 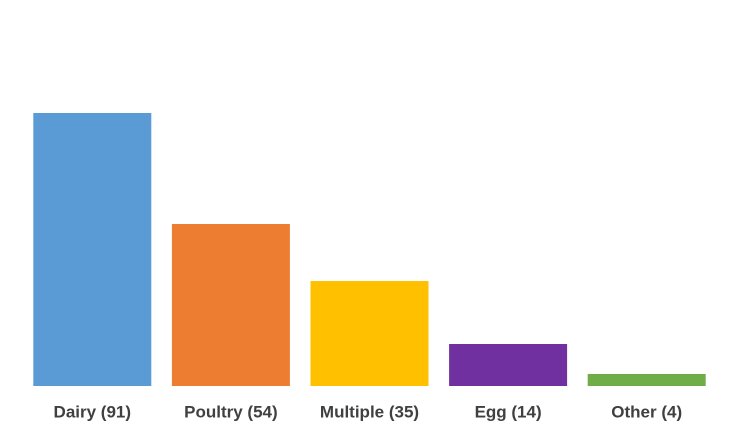 I want to click on x-tick-label: Other (4), so click(x=646, y=411).